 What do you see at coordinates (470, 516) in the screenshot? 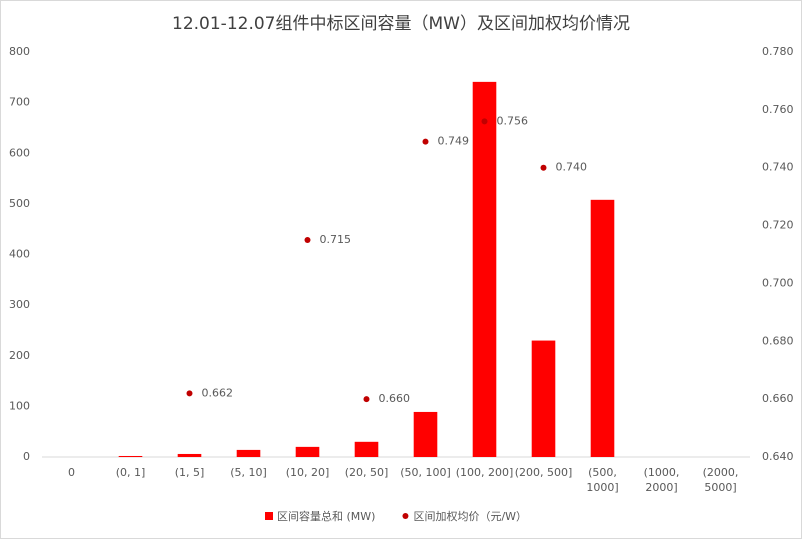
I see `legend-label: 区间加权均价（元/W）` at bounding box center [470, 516].